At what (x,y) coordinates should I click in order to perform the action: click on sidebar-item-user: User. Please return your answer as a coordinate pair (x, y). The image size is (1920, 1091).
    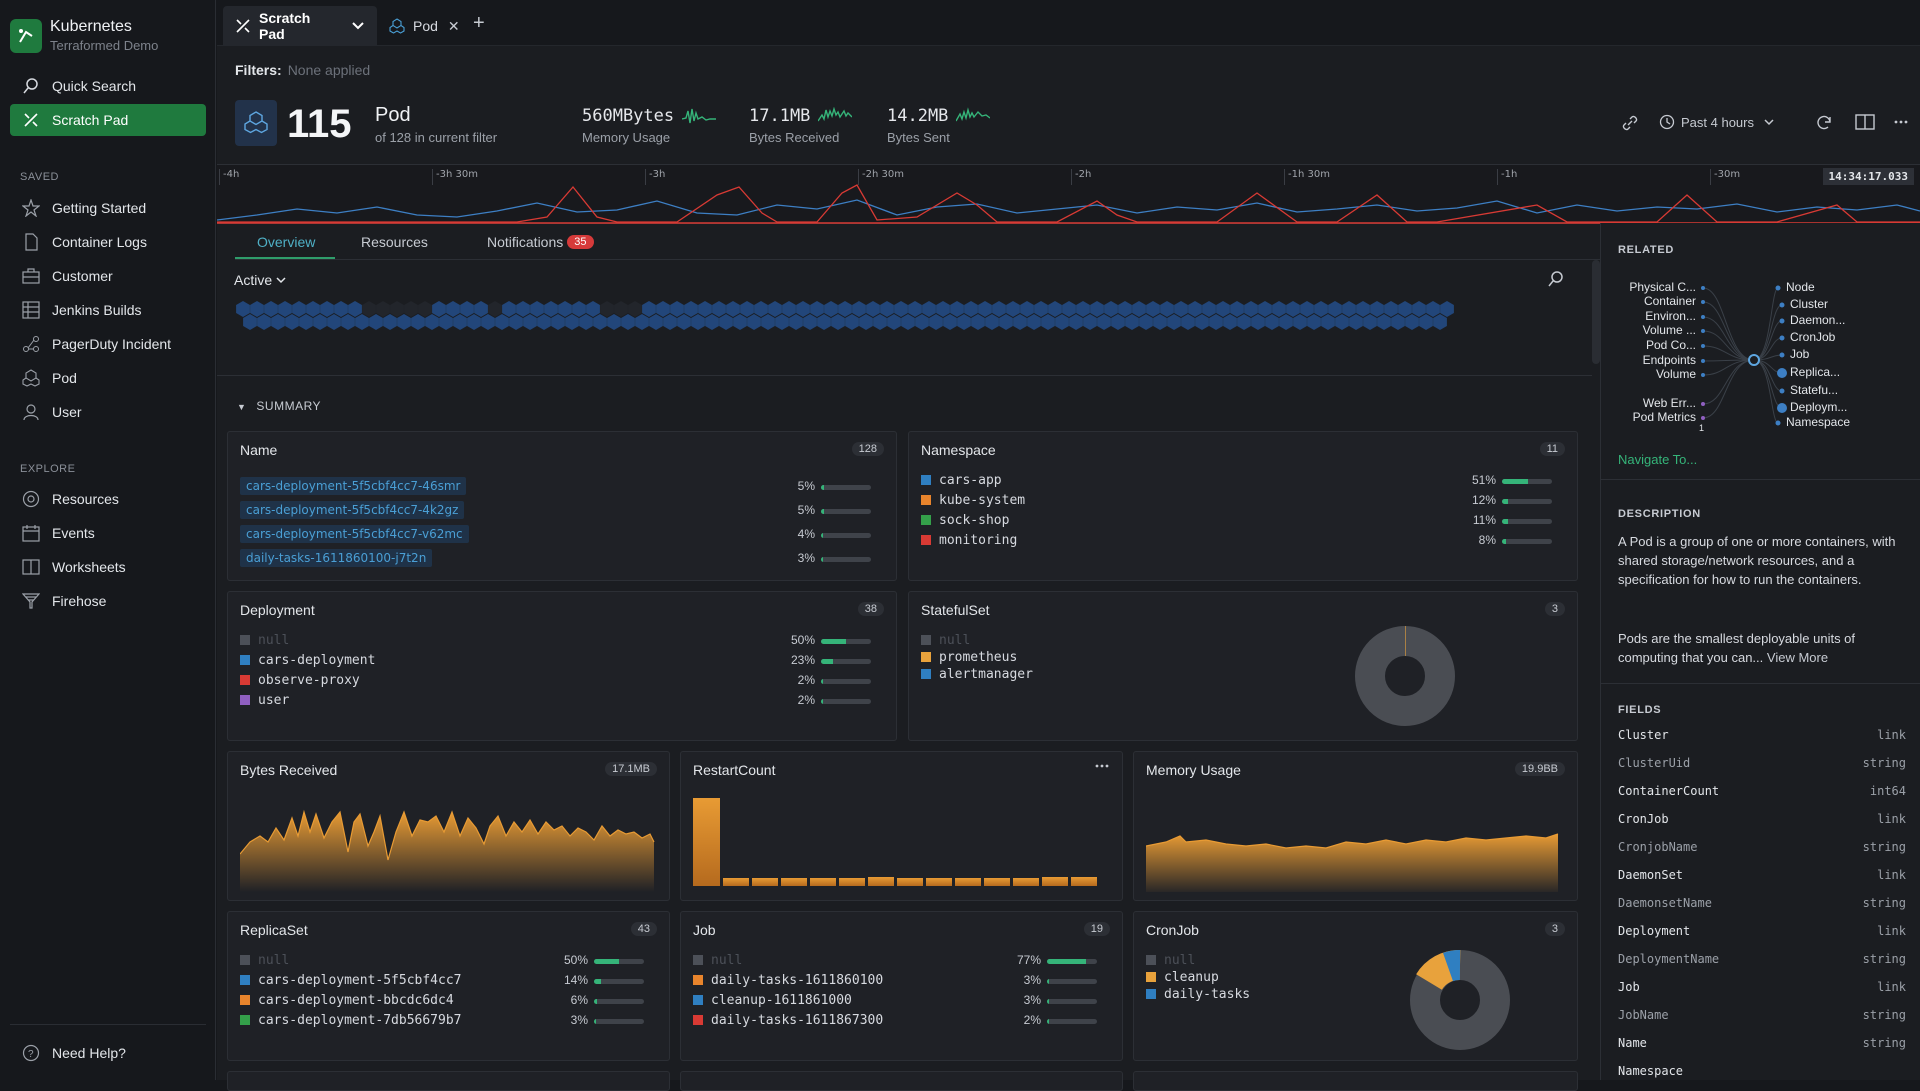
    Looking at the image, I should click on (108, 412).